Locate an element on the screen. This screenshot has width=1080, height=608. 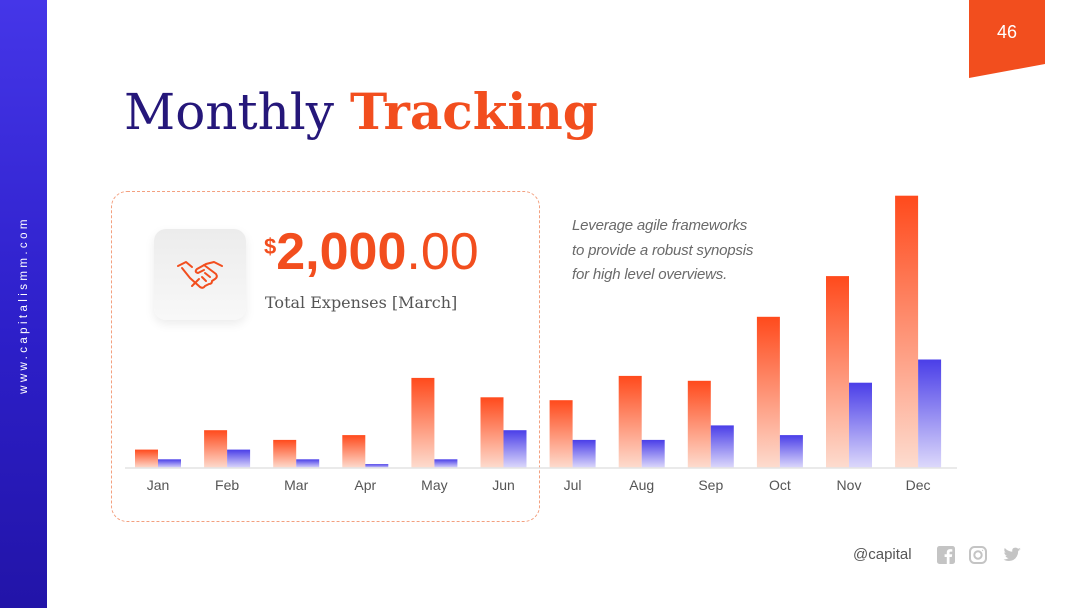
handshake-icon-box is located at coordinates (200, 274).